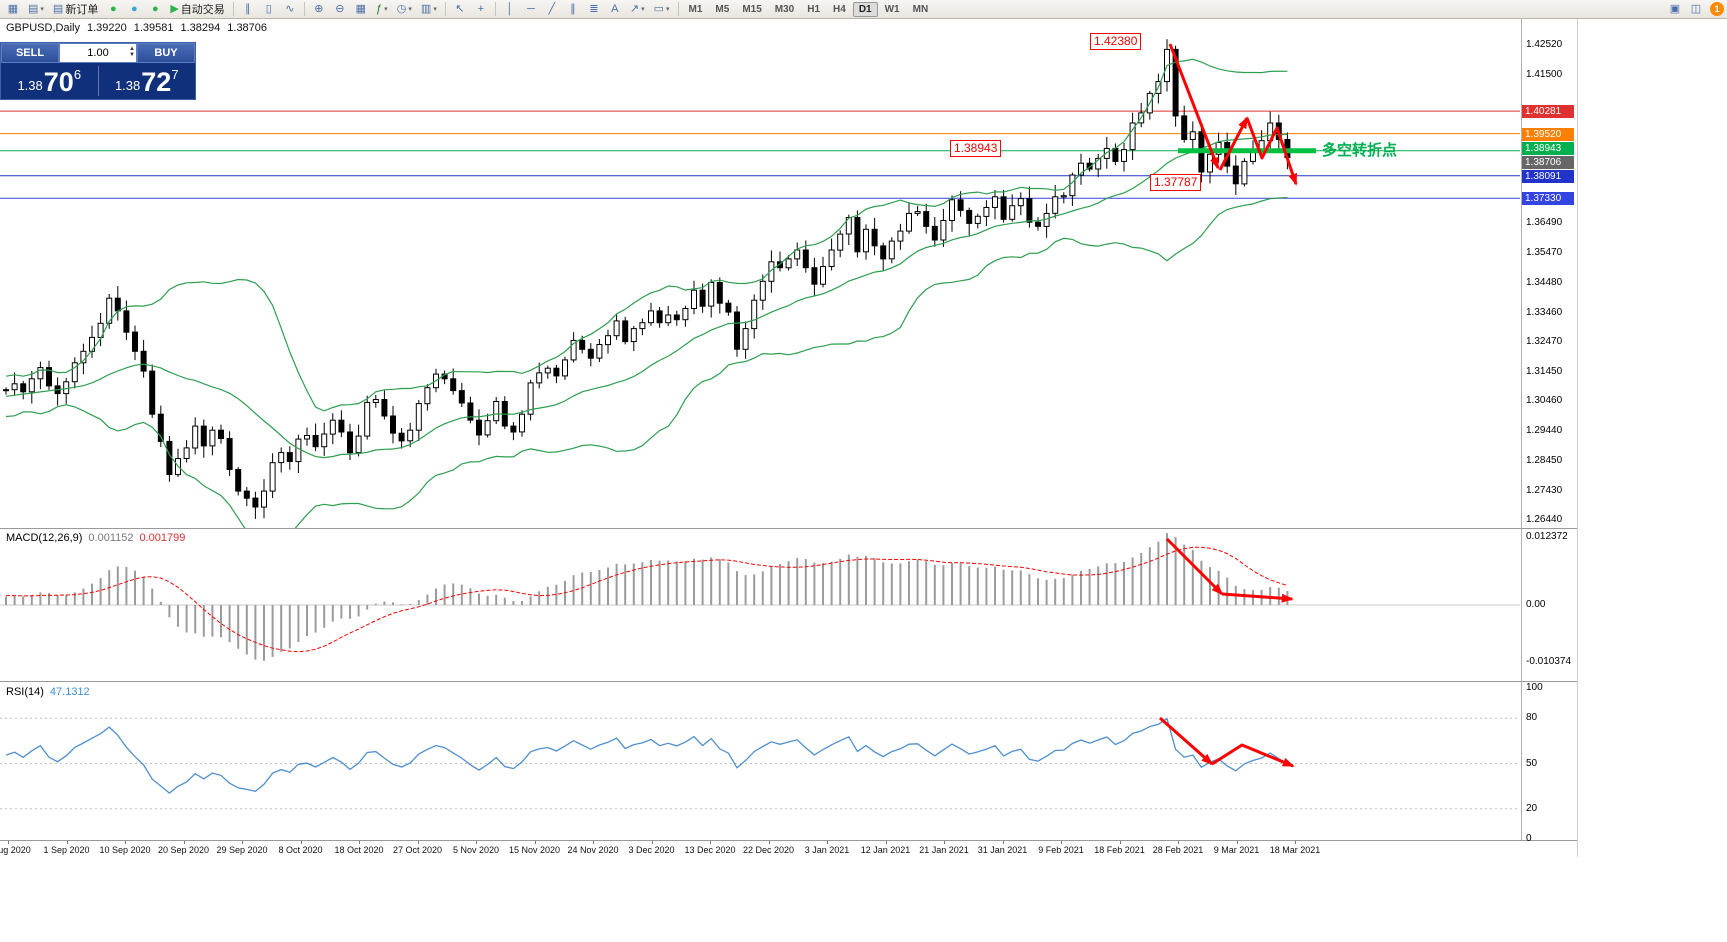  What do you see at coordinates (98, 53) in the screenshot?
I see `volume-input: 1.00 ▲ ▼` at bounding box center [98, 53].